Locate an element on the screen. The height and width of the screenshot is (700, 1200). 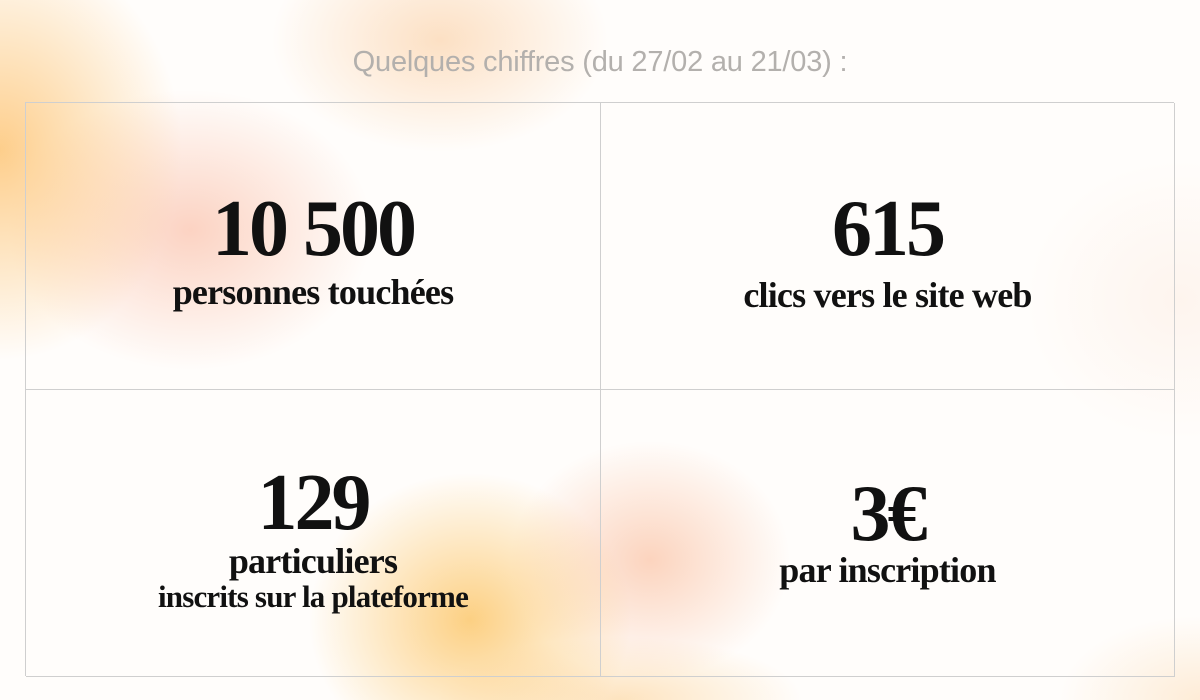
stat-label: particuliers is located at coordinates (313, 561).